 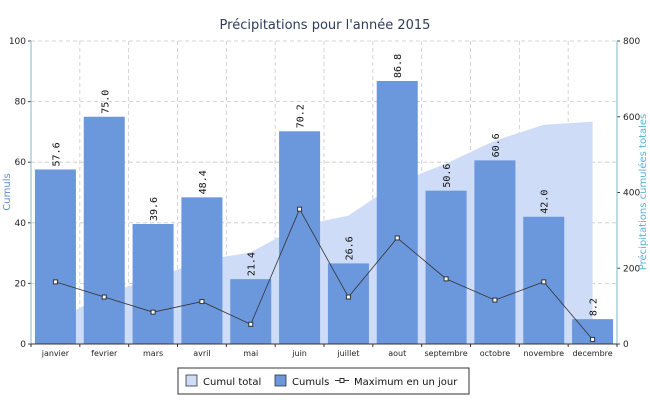 What do you see at coordinates (153, 284) in the screenshot?
I see `bar-mars` at bounding box center [153, 284].